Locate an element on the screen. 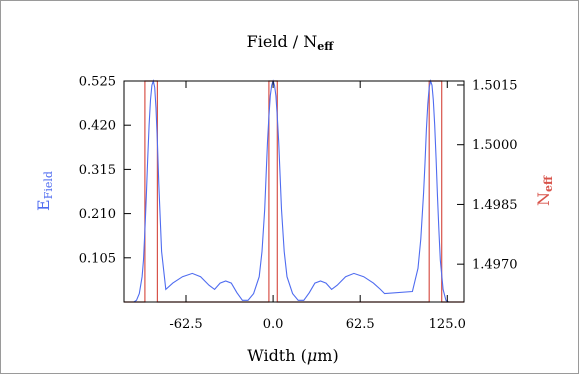 This screenshot has width=579, height=375. y-right-tick-label: 1.5015 is located at coordinates (495, 85).